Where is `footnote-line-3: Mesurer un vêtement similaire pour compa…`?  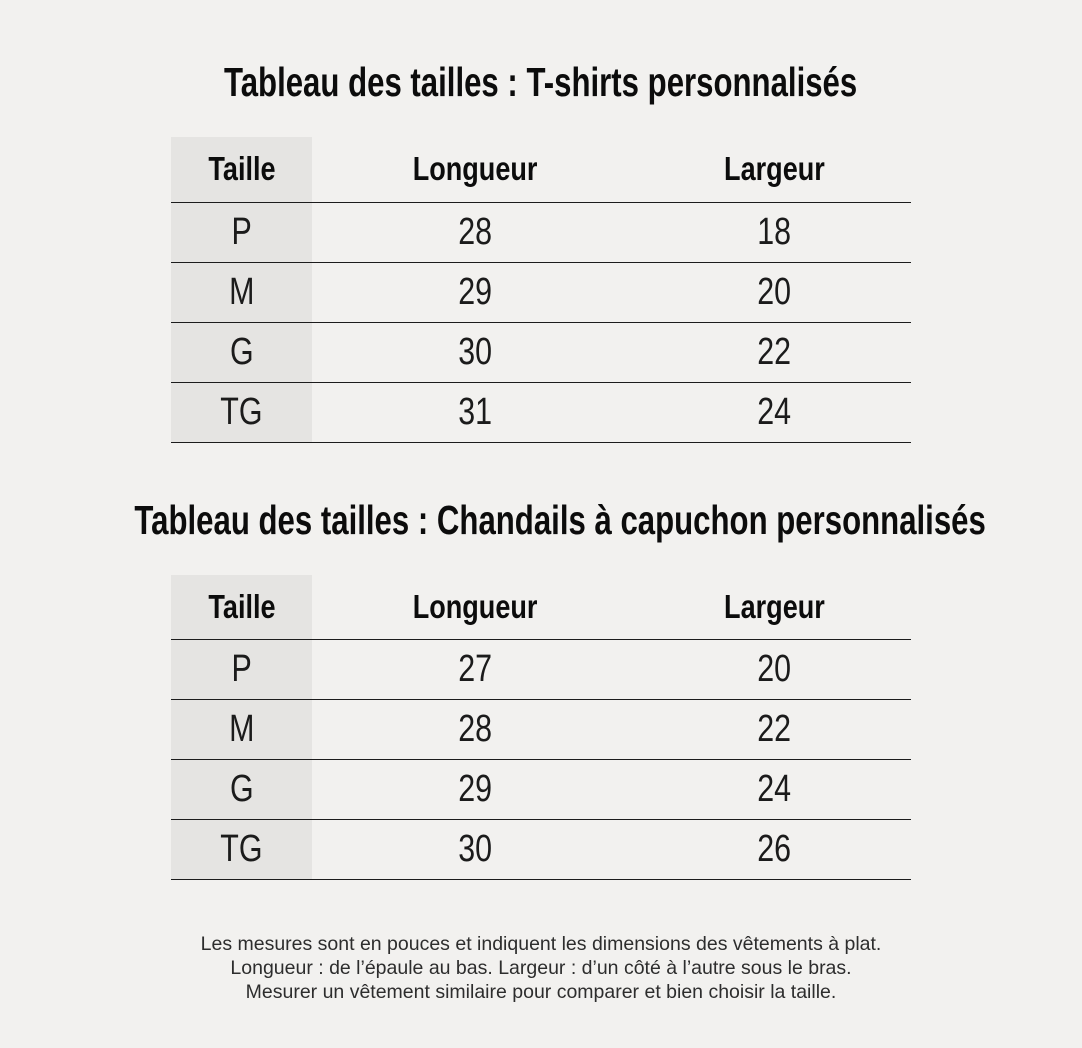 footnote-line-3: Mesurer un vêtement similaire pour compa… is located at coordinates (541, 992).